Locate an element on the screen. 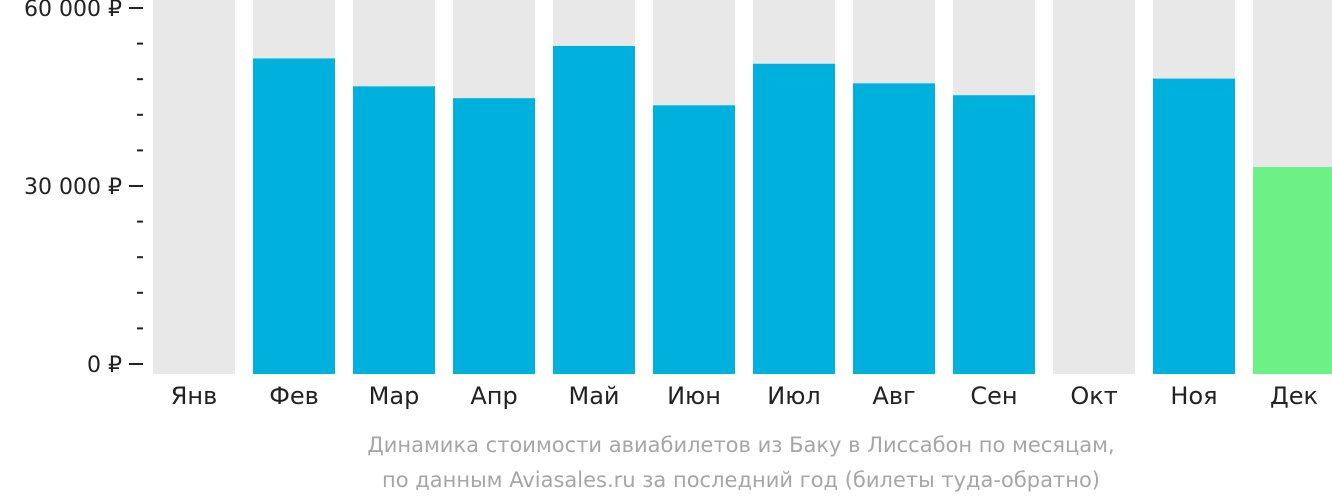  x-tick-label-7: Авг is located at coordinates (893, 396).